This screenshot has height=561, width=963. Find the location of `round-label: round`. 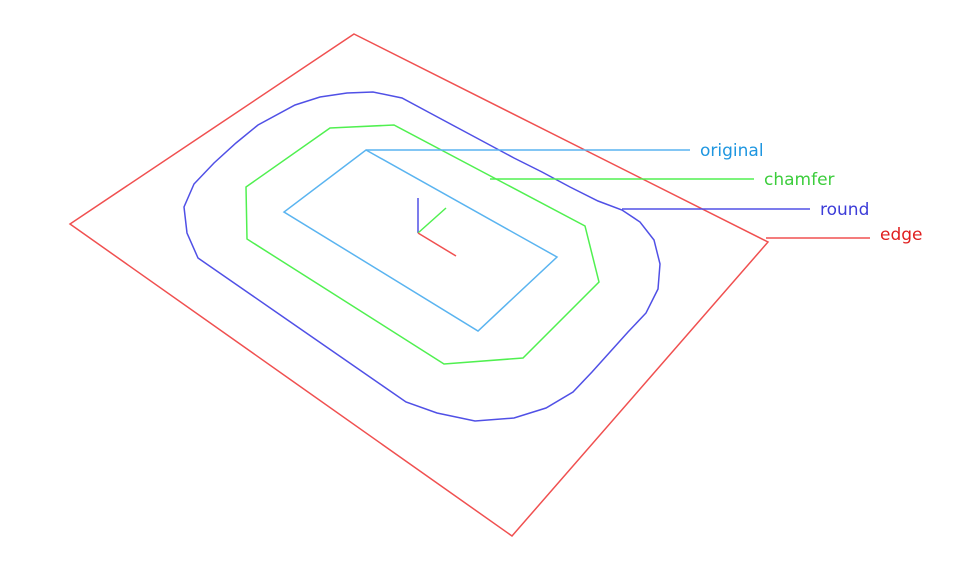

round-label: round is located at coordinates (844, 210).